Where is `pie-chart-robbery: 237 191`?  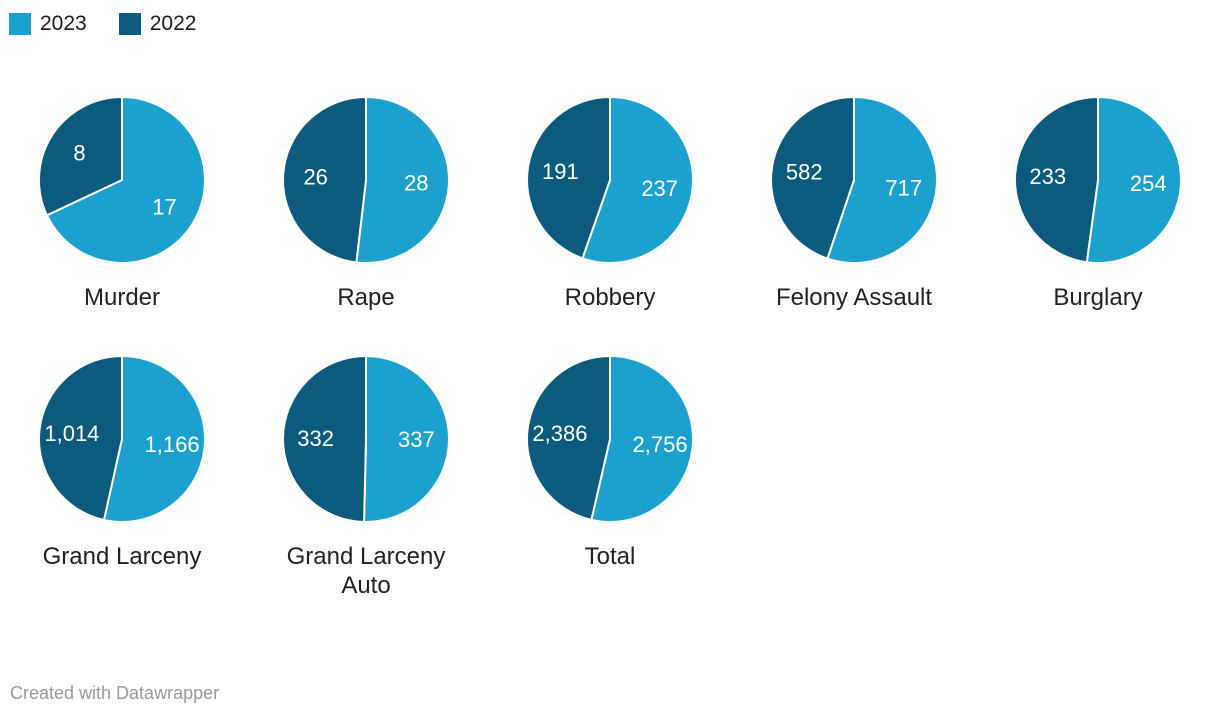
pie-chart-robbery: 237 191 is located at coordinates (610, 180).